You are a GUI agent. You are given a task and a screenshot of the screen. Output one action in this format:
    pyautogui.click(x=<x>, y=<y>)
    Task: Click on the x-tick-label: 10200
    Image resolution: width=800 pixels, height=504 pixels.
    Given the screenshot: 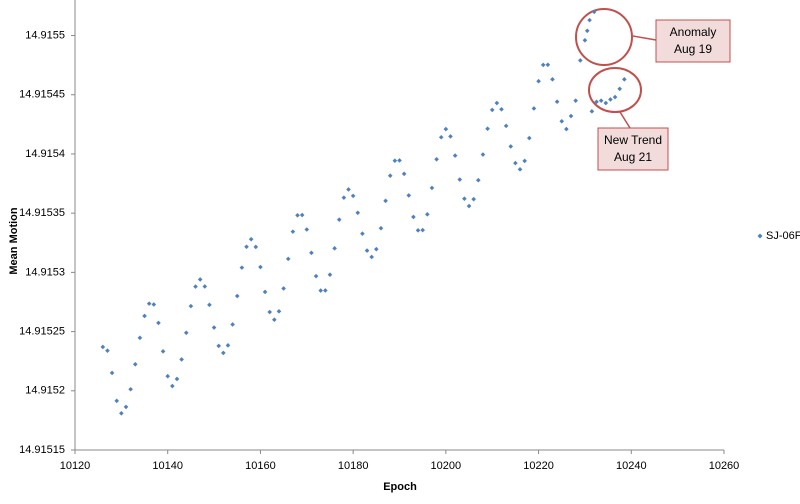 What is the action you would take?
    pyautogui.click(x=446, y=466)
    